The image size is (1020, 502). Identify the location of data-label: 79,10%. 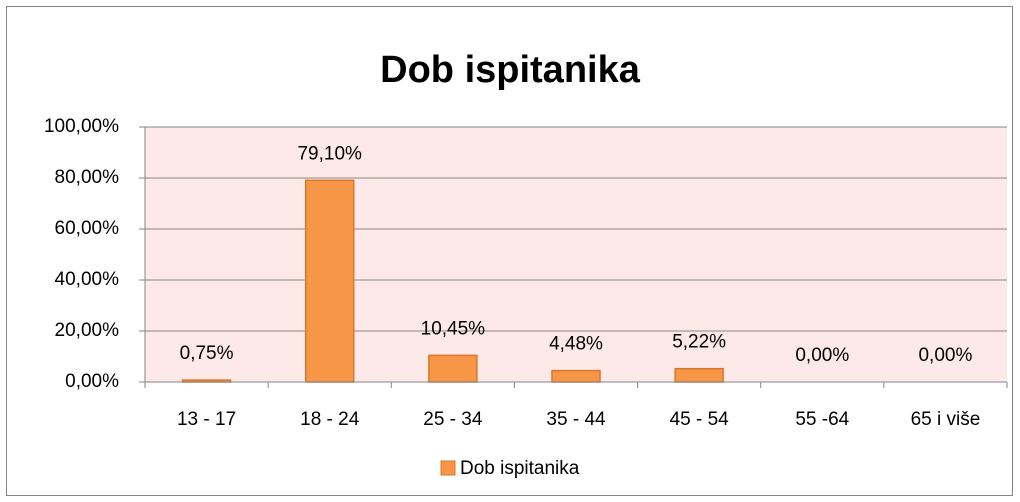
(329, 153).